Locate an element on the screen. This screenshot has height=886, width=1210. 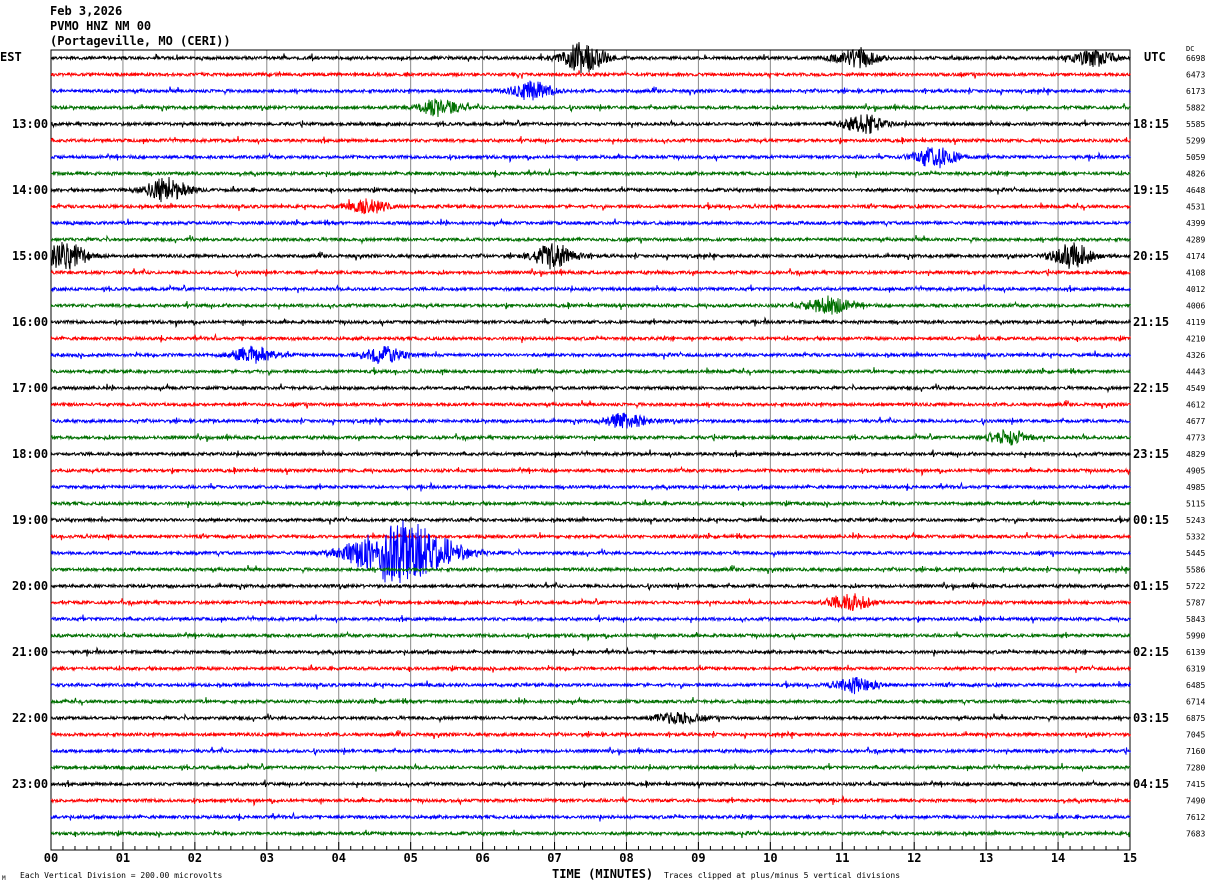
dc-offset-label: 5722 is located at coordinates (1195, 586).